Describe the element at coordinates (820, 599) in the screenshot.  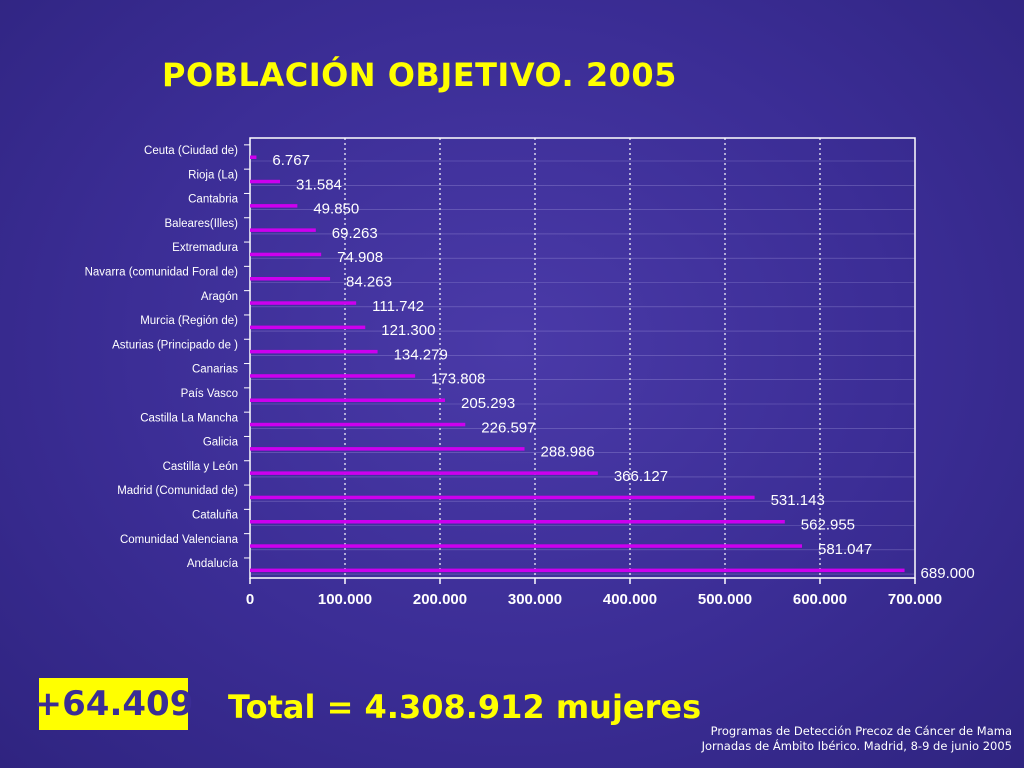
I see `x-tick-label: 600.000` at that location.